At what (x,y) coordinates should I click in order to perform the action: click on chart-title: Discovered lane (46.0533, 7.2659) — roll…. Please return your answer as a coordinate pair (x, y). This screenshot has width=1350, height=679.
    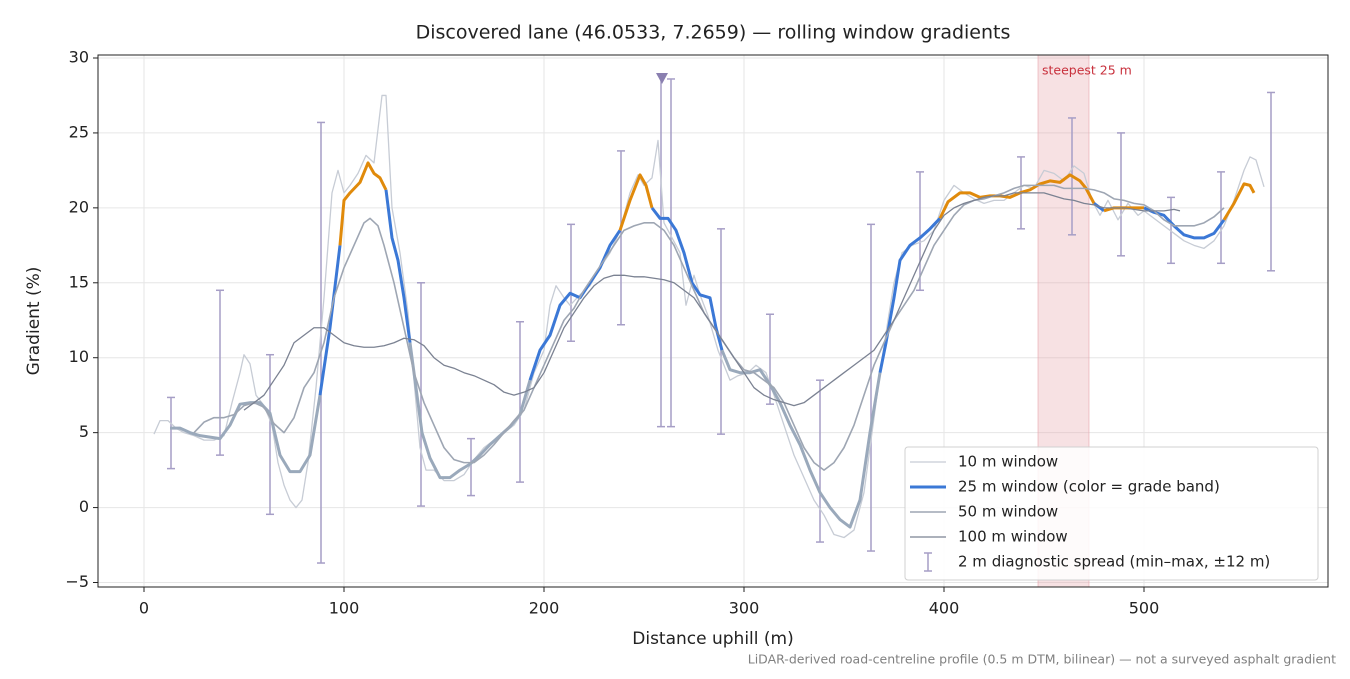
    Looking at the image, I should click on (713, 33).